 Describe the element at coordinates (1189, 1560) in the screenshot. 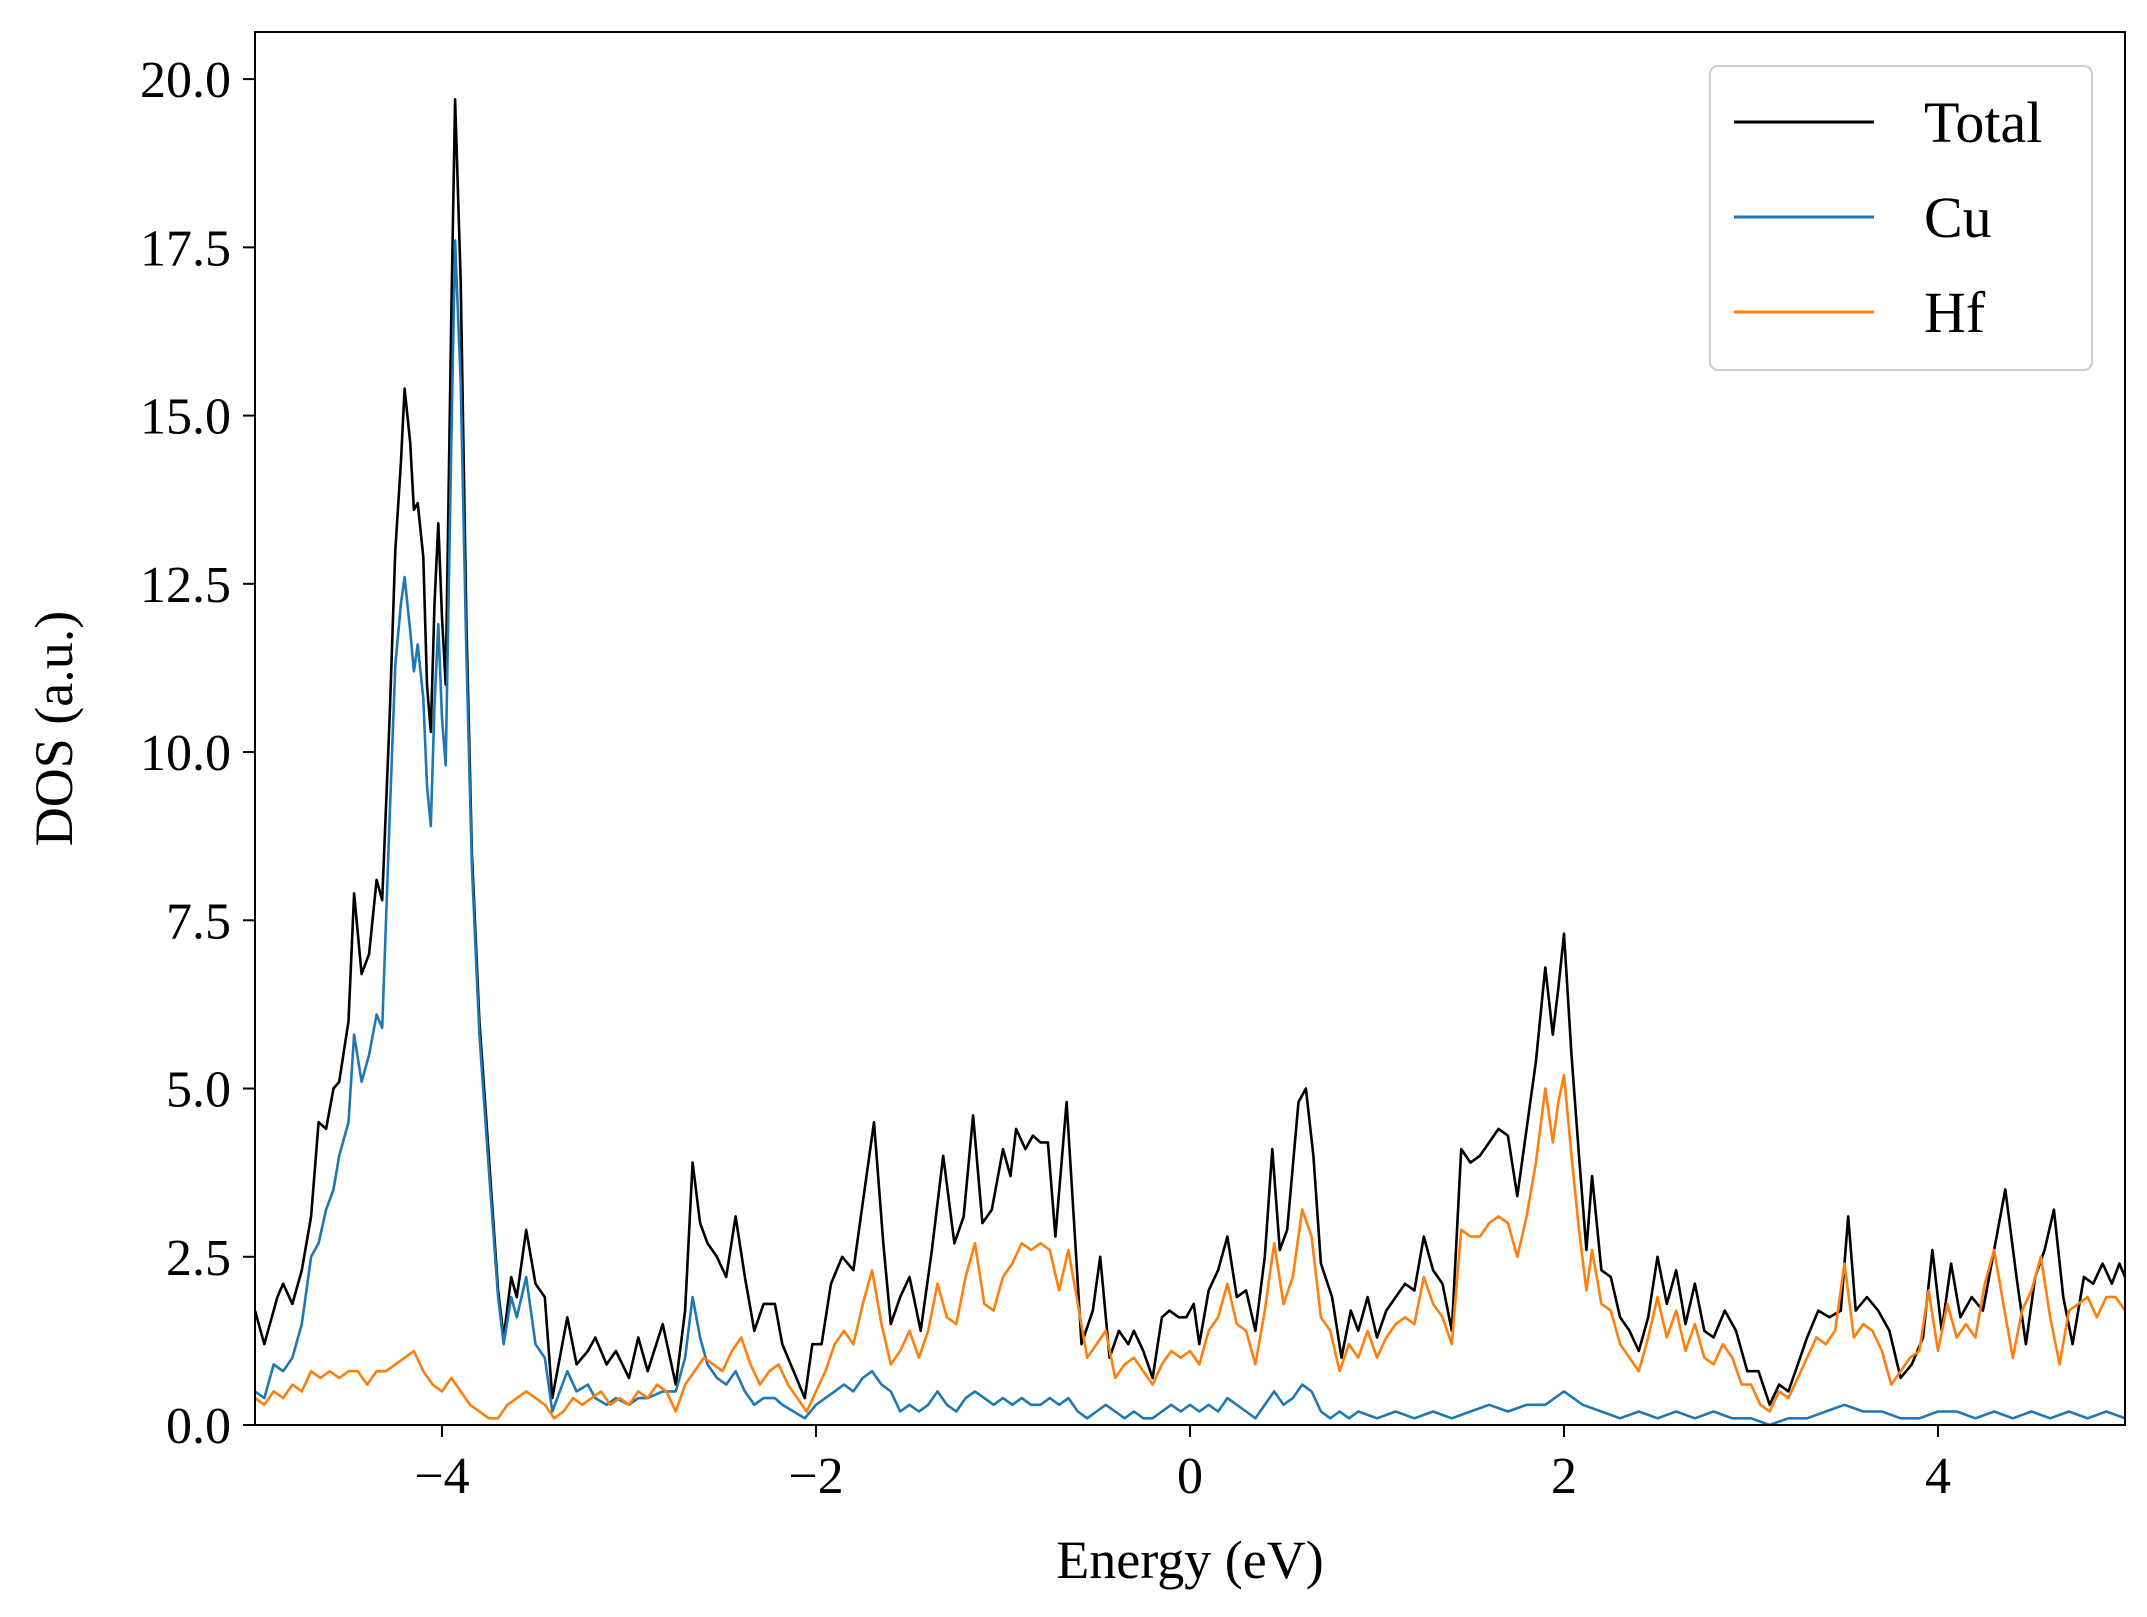

I see `x-axis-label: Energy (eV)` at that location.